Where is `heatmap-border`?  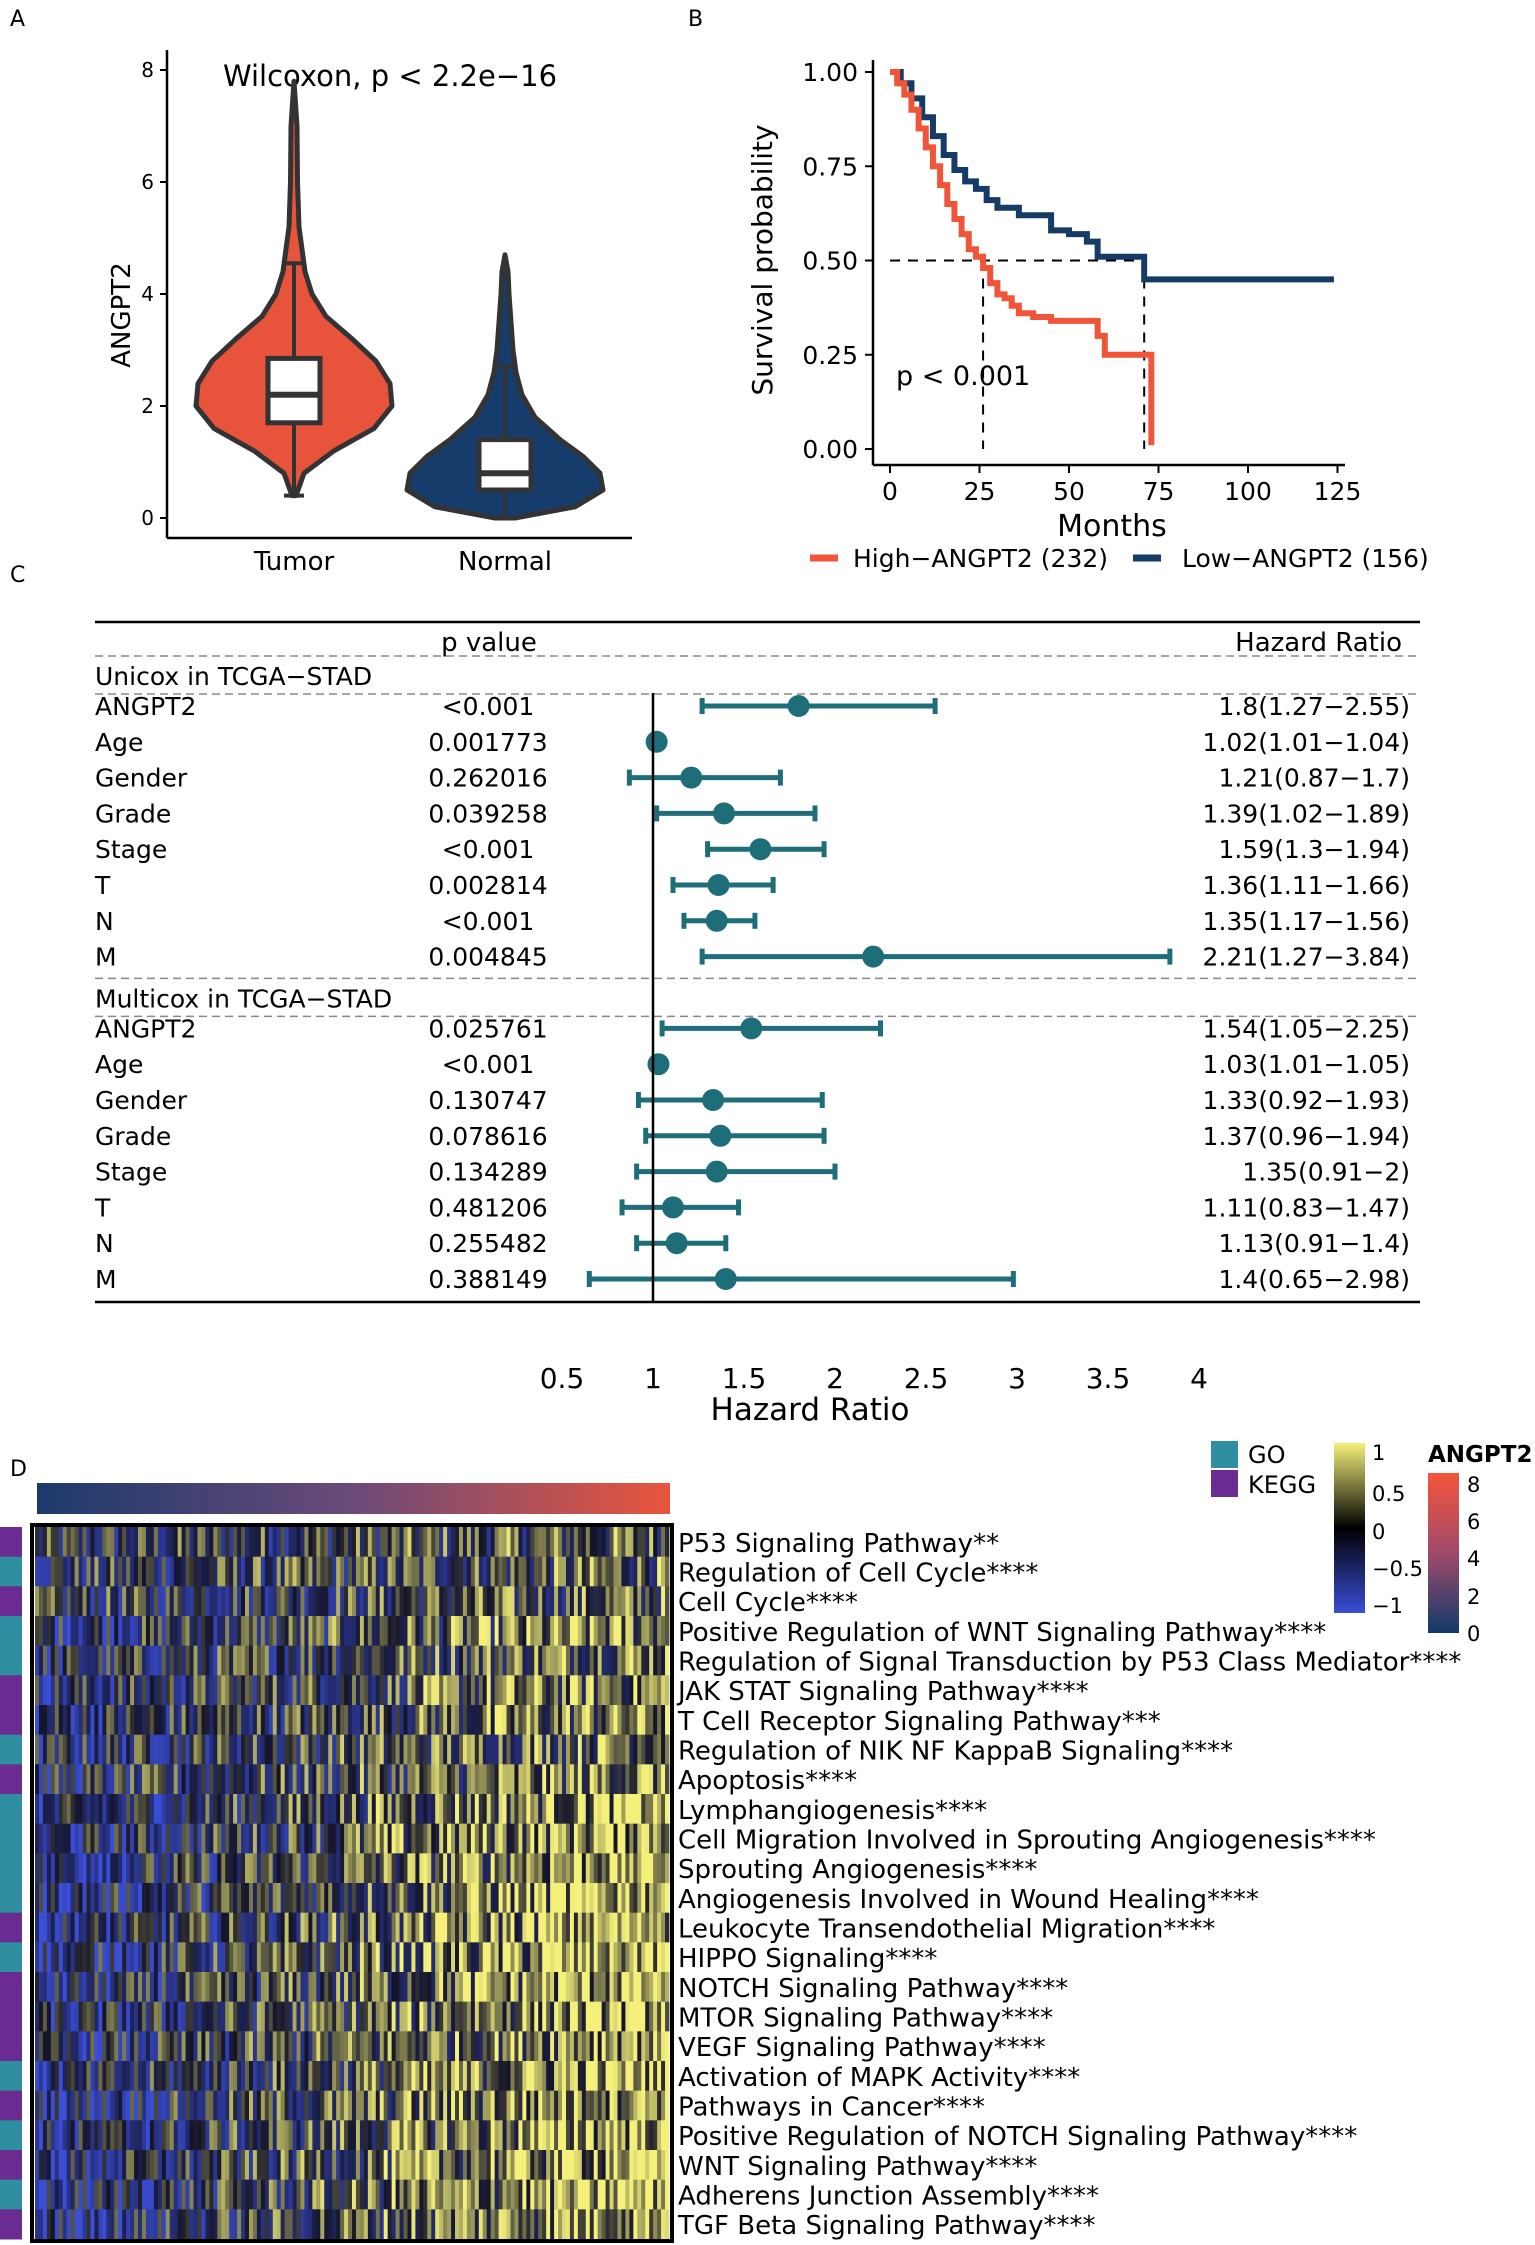 heatmap-border is located at coordinates (352, 1883).